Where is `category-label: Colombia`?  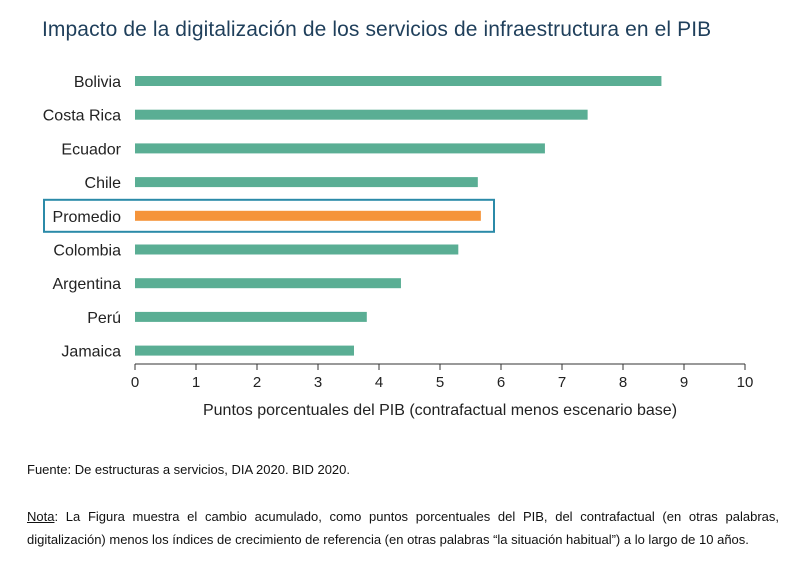
category-label: Colombia is located at coordinates (87, 251).